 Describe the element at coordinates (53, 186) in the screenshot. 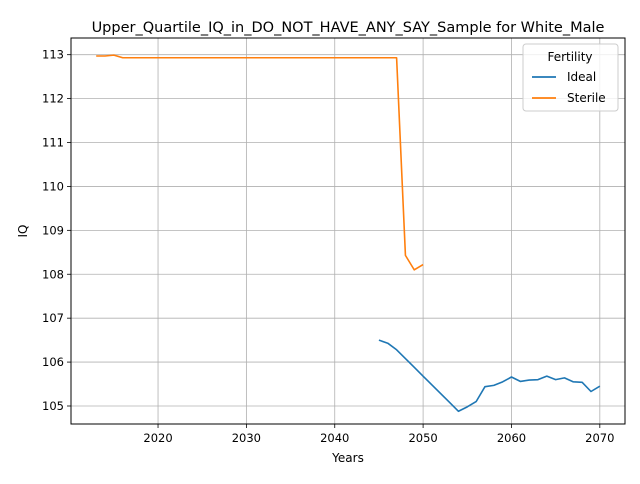

I see `y-tick-label: 110` at that location.